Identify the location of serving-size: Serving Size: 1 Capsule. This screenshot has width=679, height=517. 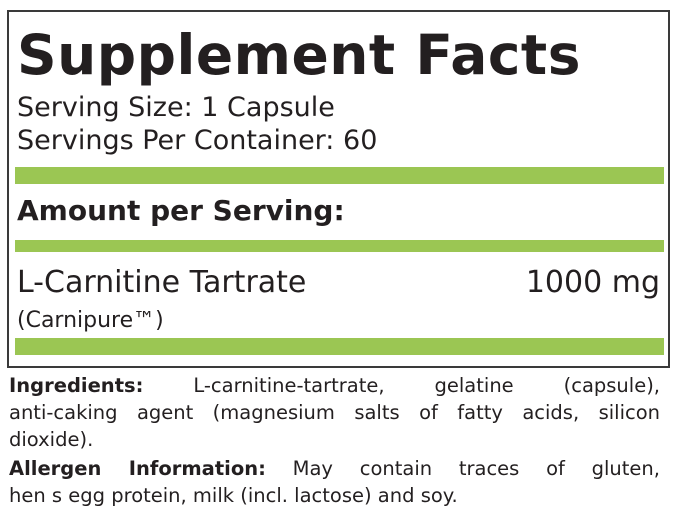
(176, 108).